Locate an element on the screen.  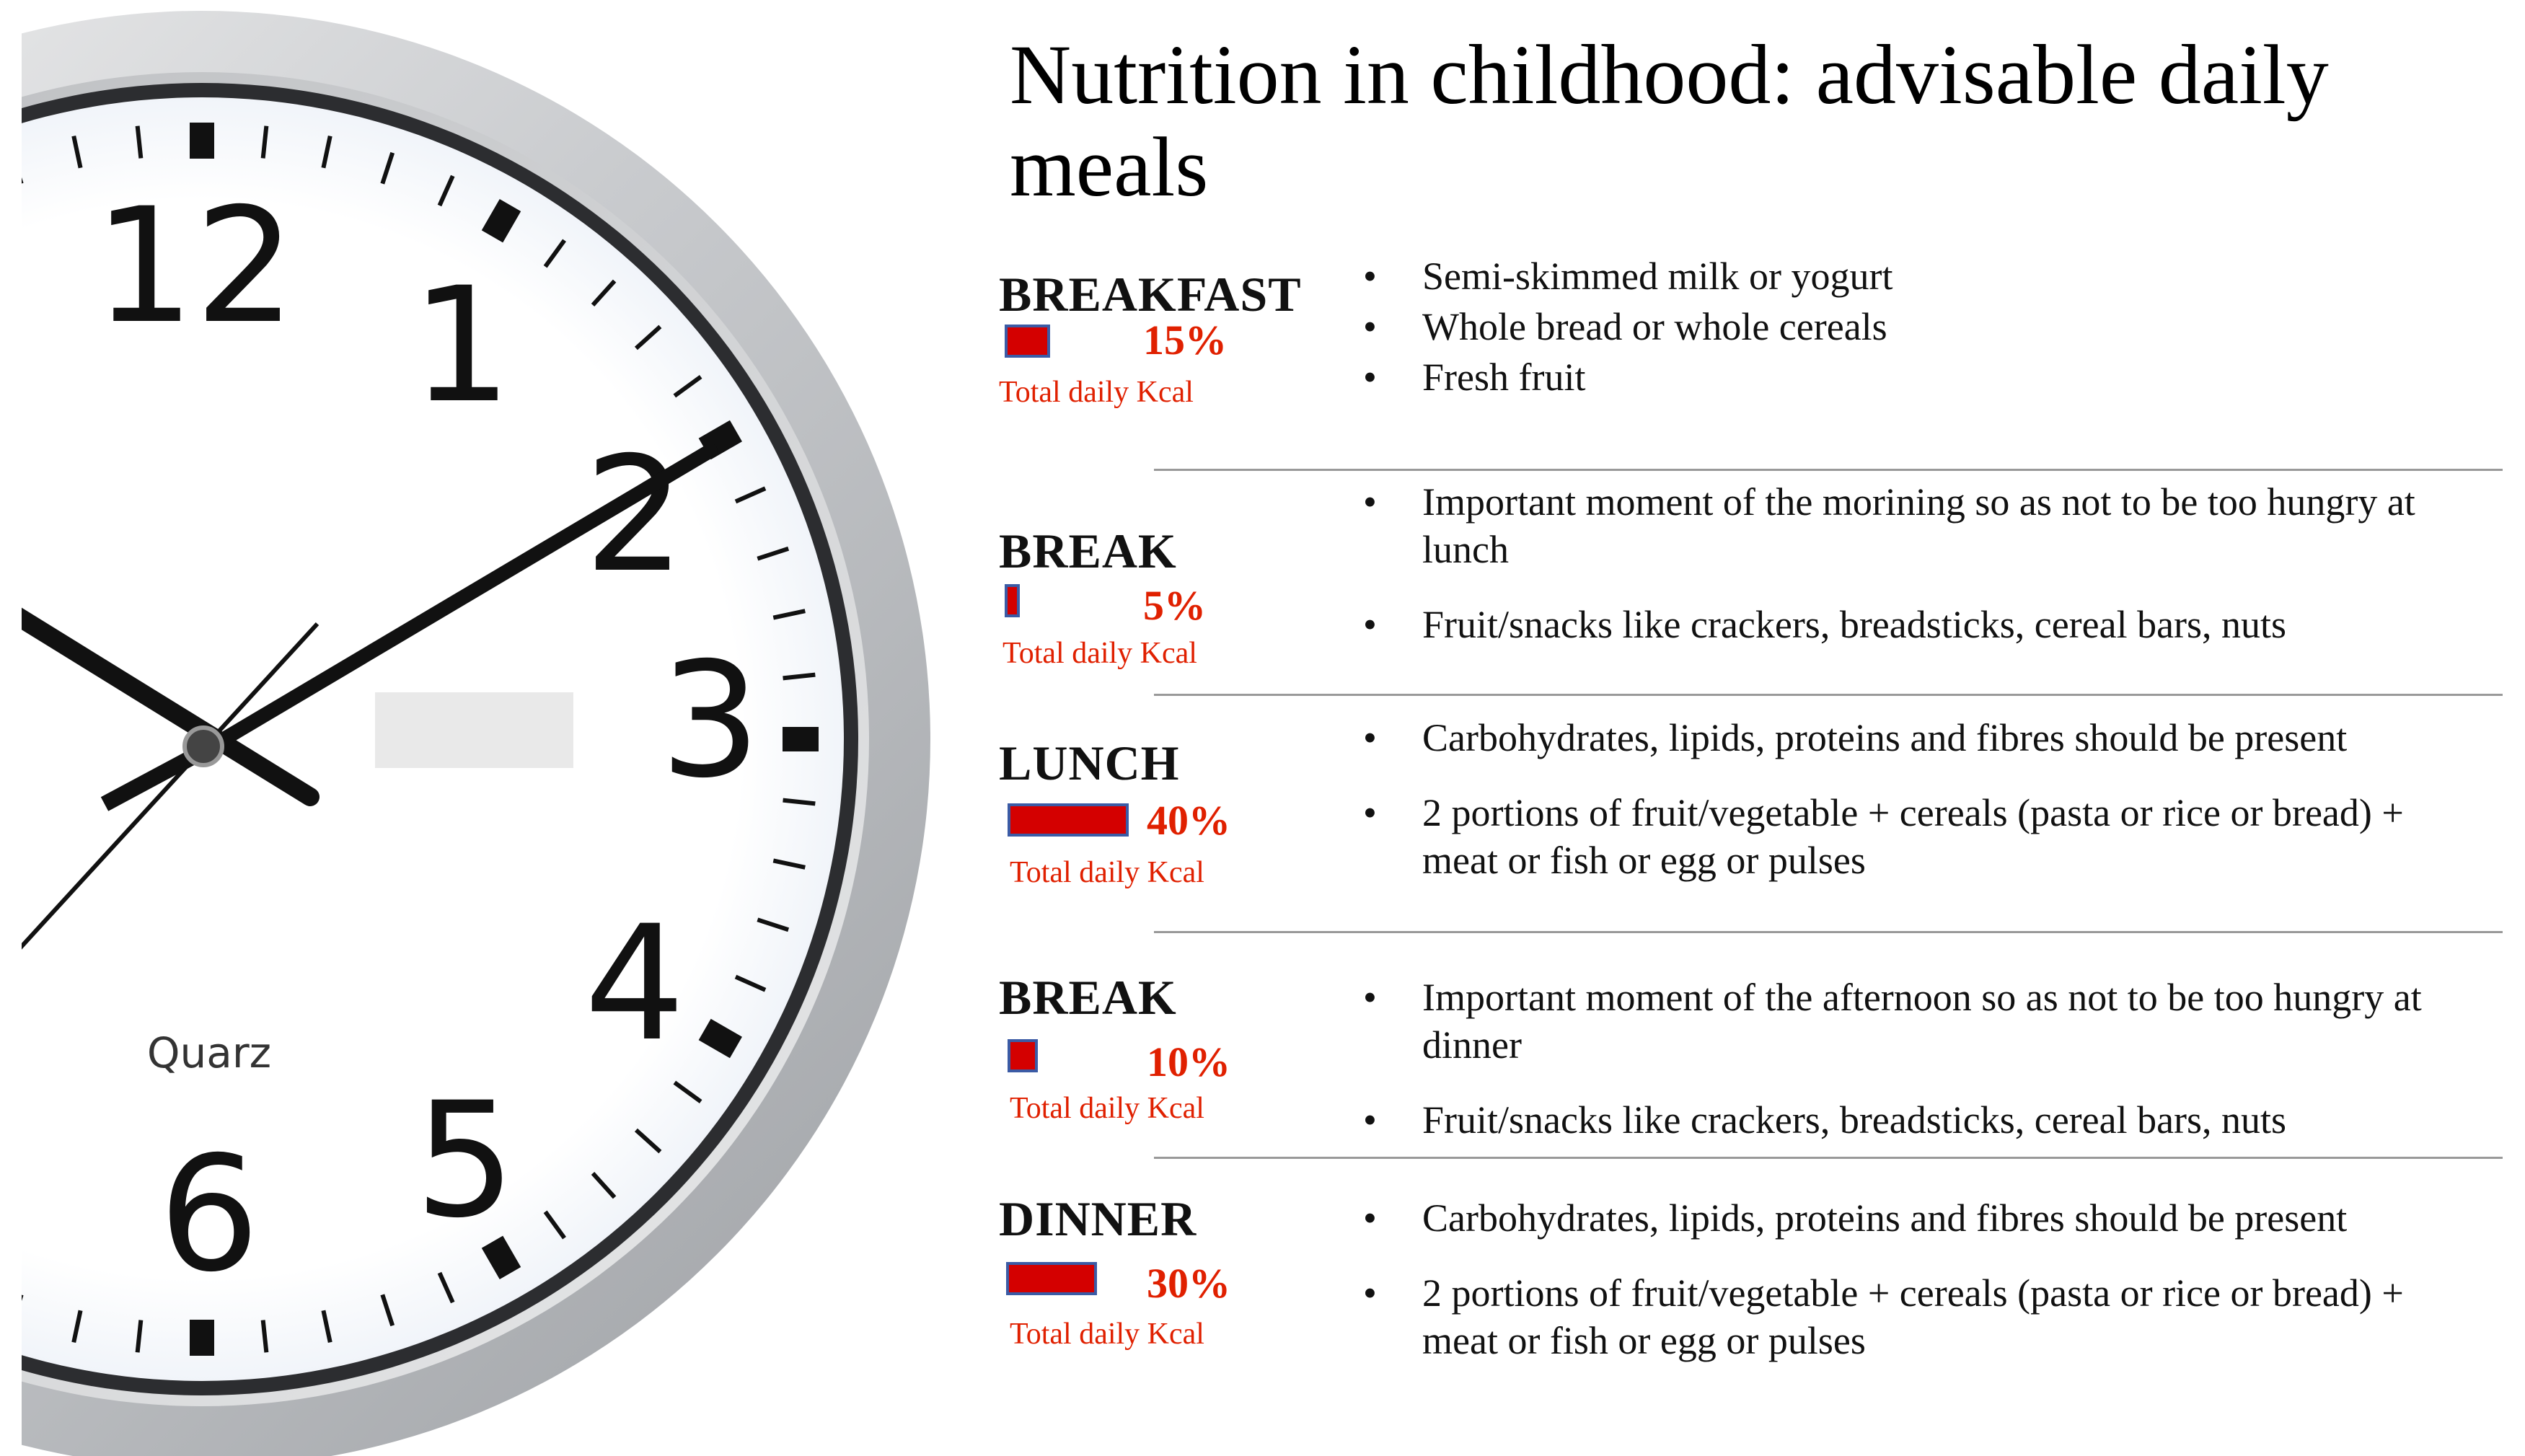
second-hand is located at coordinates (171, 786).